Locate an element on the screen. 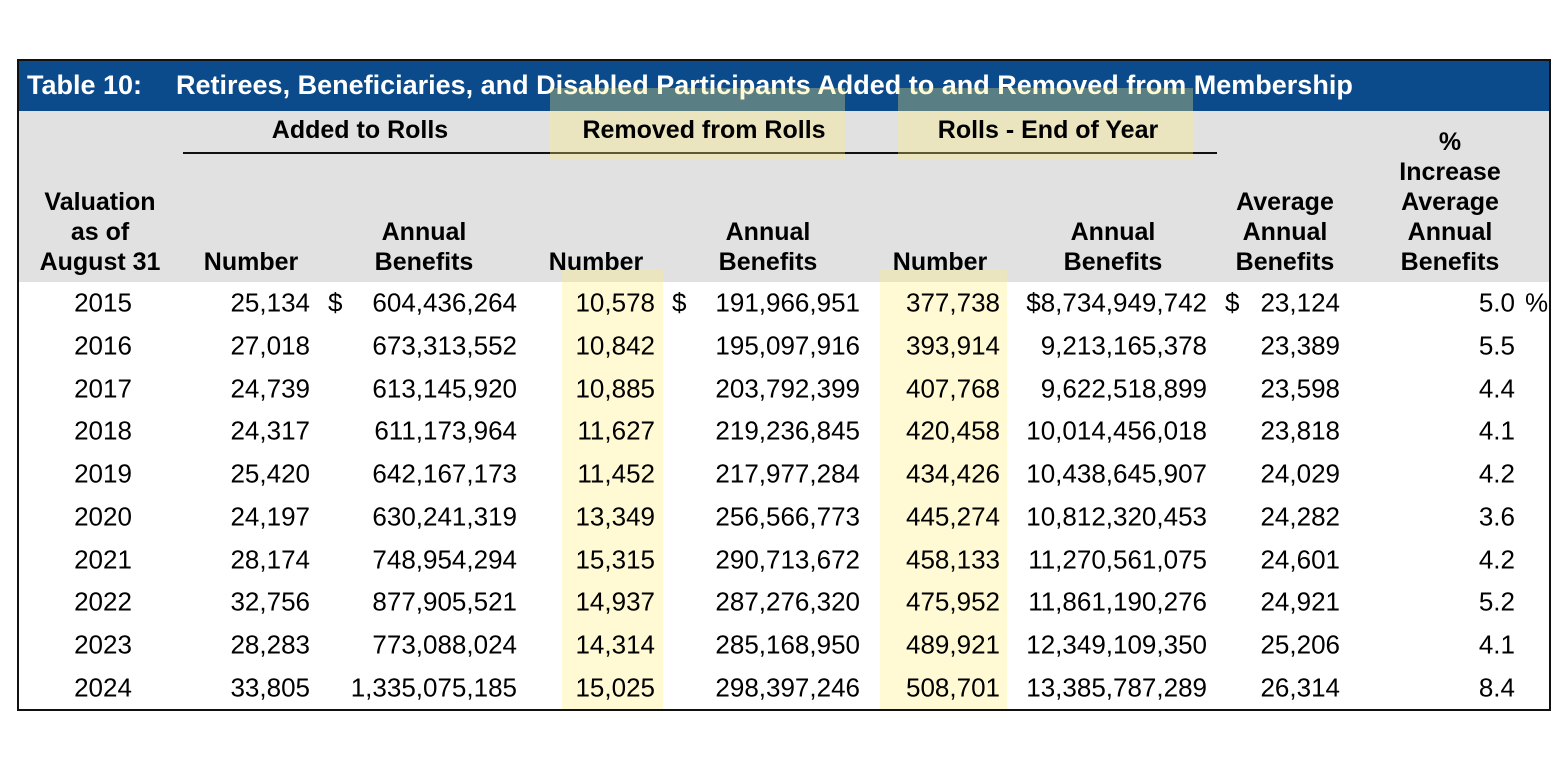 The width and height of the screenshot is (1561, 777). year-cell: 2023 is located at coordinates (103, 644).